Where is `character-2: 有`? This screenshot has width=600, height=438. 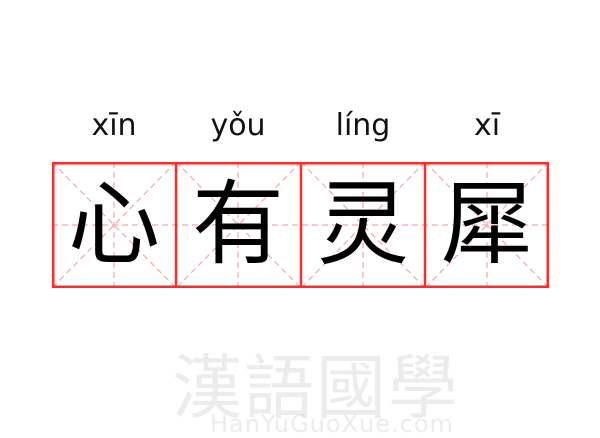
character-2: 有 is located at coordinates (237, 224).